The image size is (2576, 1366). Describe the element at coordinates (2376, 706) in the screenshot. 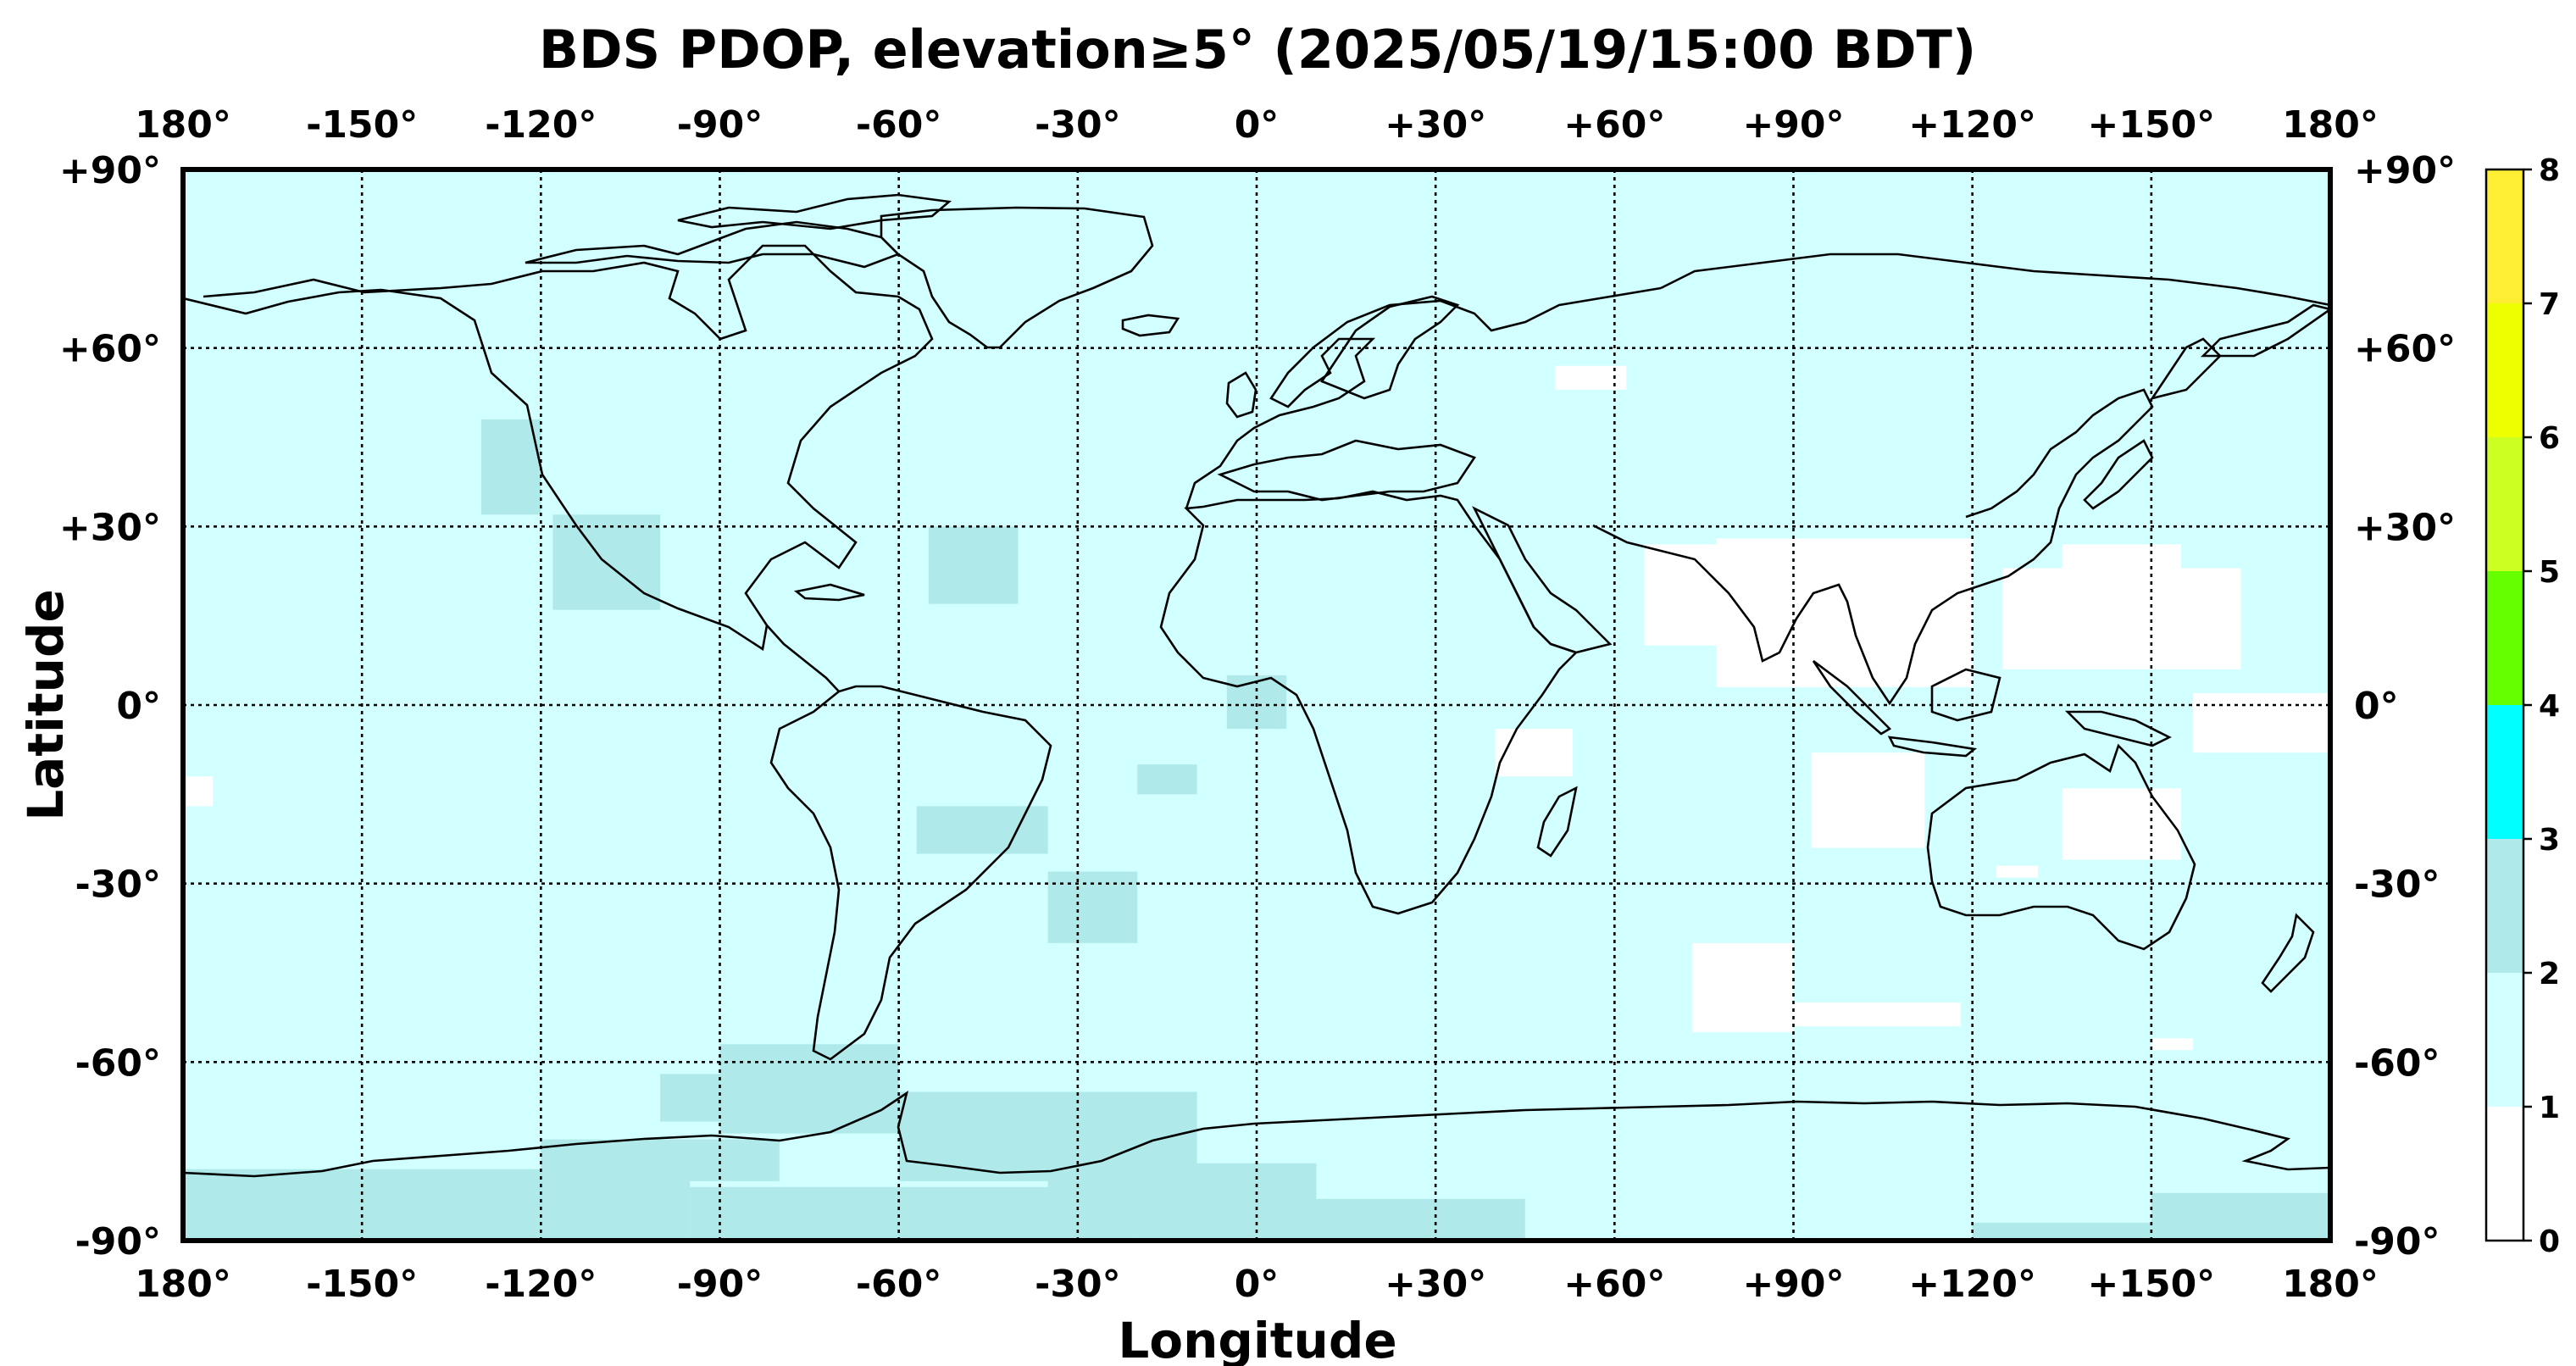

I see `y-tick-right-3: 0°` at that location.